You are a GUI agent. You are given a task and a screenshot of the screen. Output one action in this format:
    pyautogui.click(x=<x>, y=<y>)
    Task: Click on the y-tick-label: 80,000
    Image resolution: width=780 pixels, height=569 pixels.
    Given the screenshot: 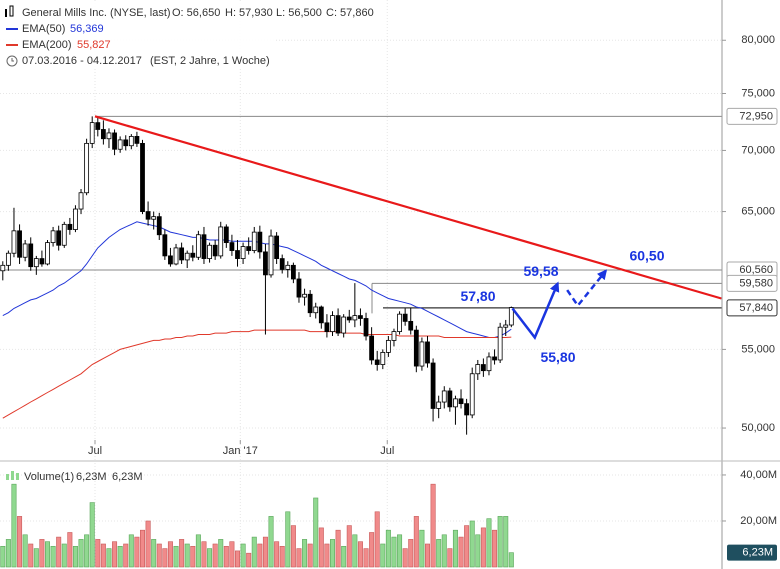 What is the action you would take?
    pyautogui.click(x=758, y=40)
    